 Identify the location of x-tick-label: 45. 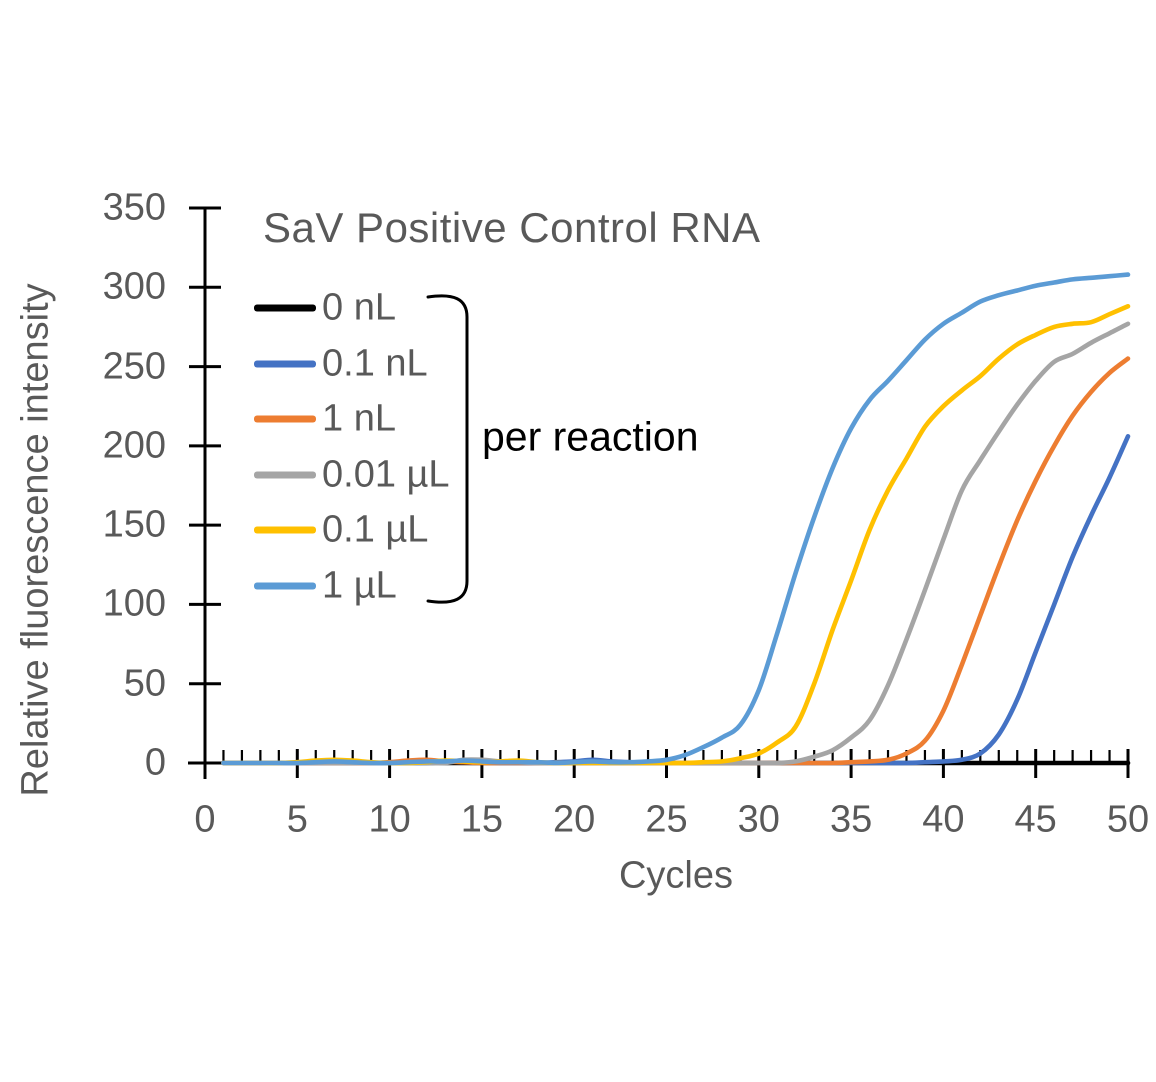
(1035, 819).